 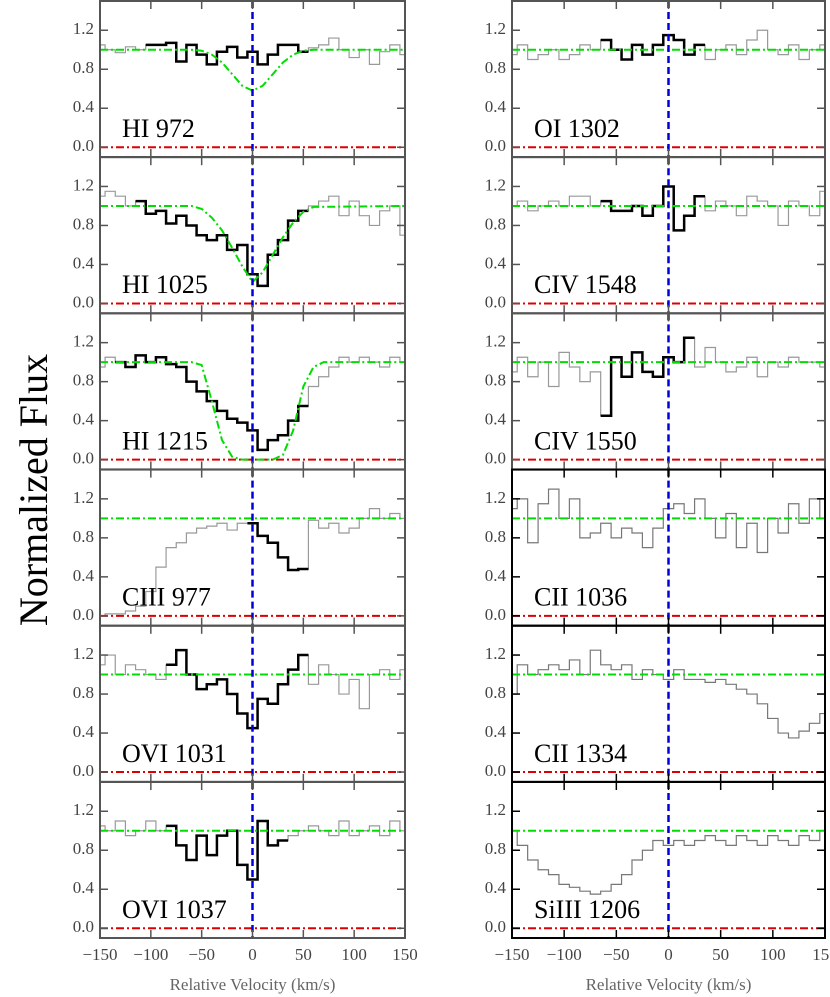 I want to click on panel-label: OVI 1031, so click(x=174, y=753).